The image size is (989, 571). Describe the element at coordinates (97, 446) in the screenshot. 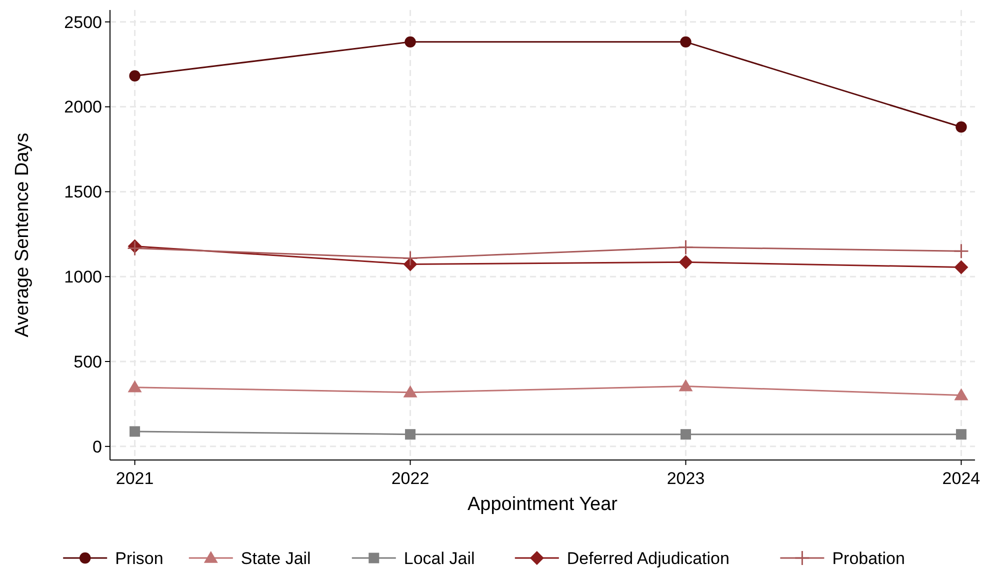

I see `y-tick-label: 0` at that location.